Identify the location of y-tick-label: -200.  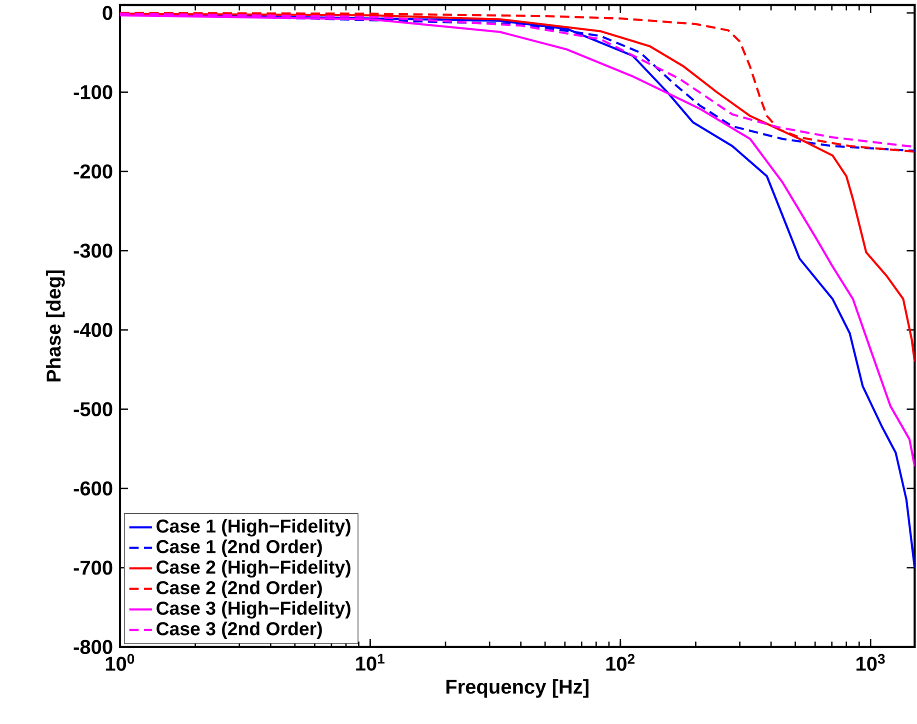
(93, 171).